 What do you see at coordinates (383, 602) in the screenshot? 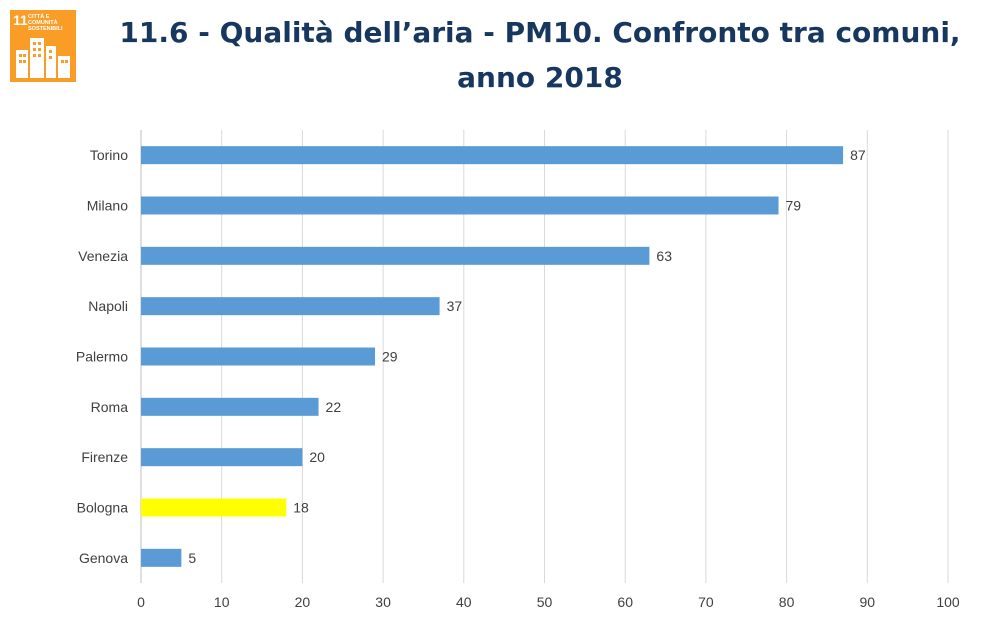
I see `x-tick-label: 30` at bounding box center [383, 602].